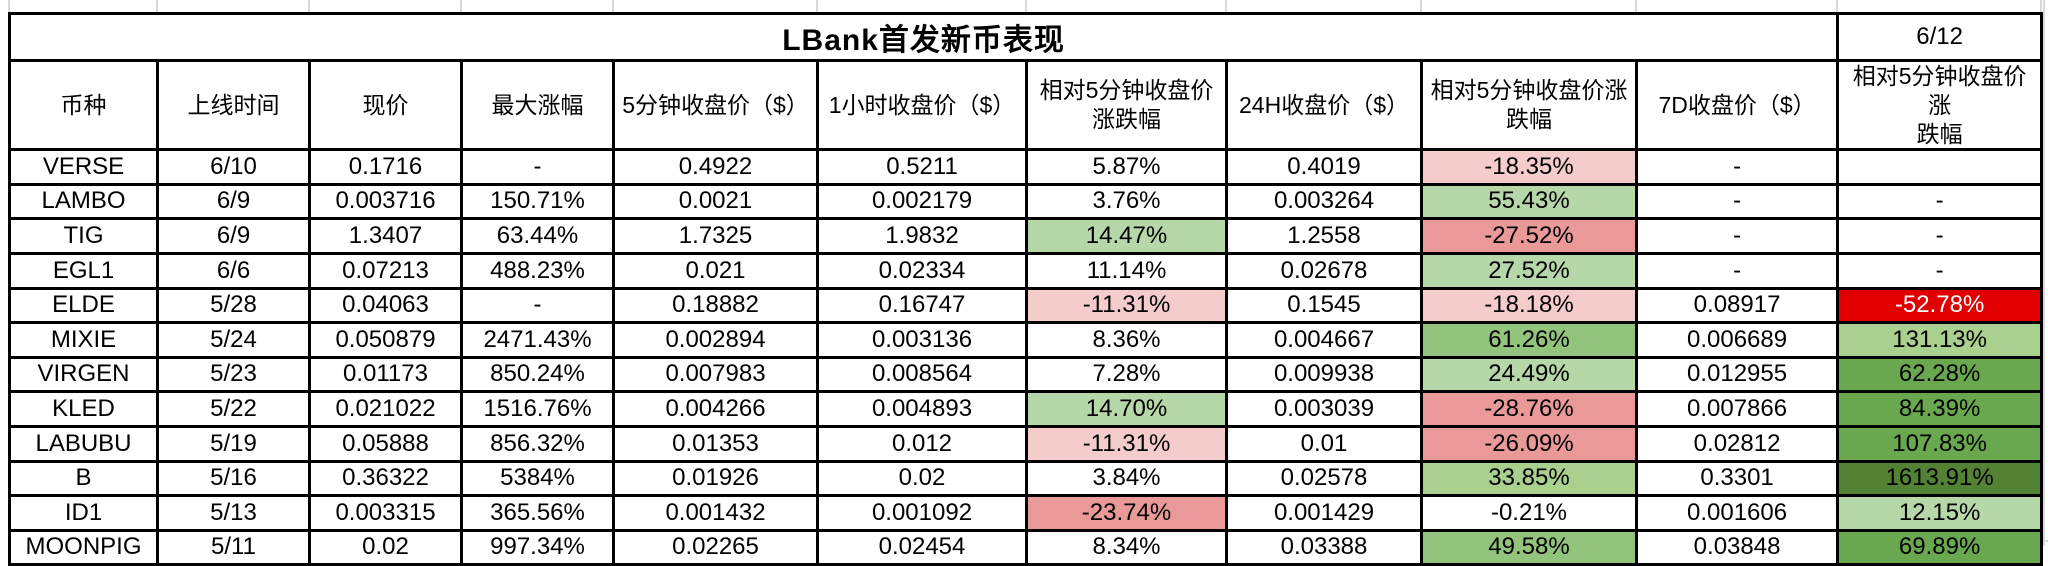  What do you see at coordinates (922, 513) in the screenshot?
I see `cell-id1-close-1h: 0.001092` at bounding box center [922, 513].